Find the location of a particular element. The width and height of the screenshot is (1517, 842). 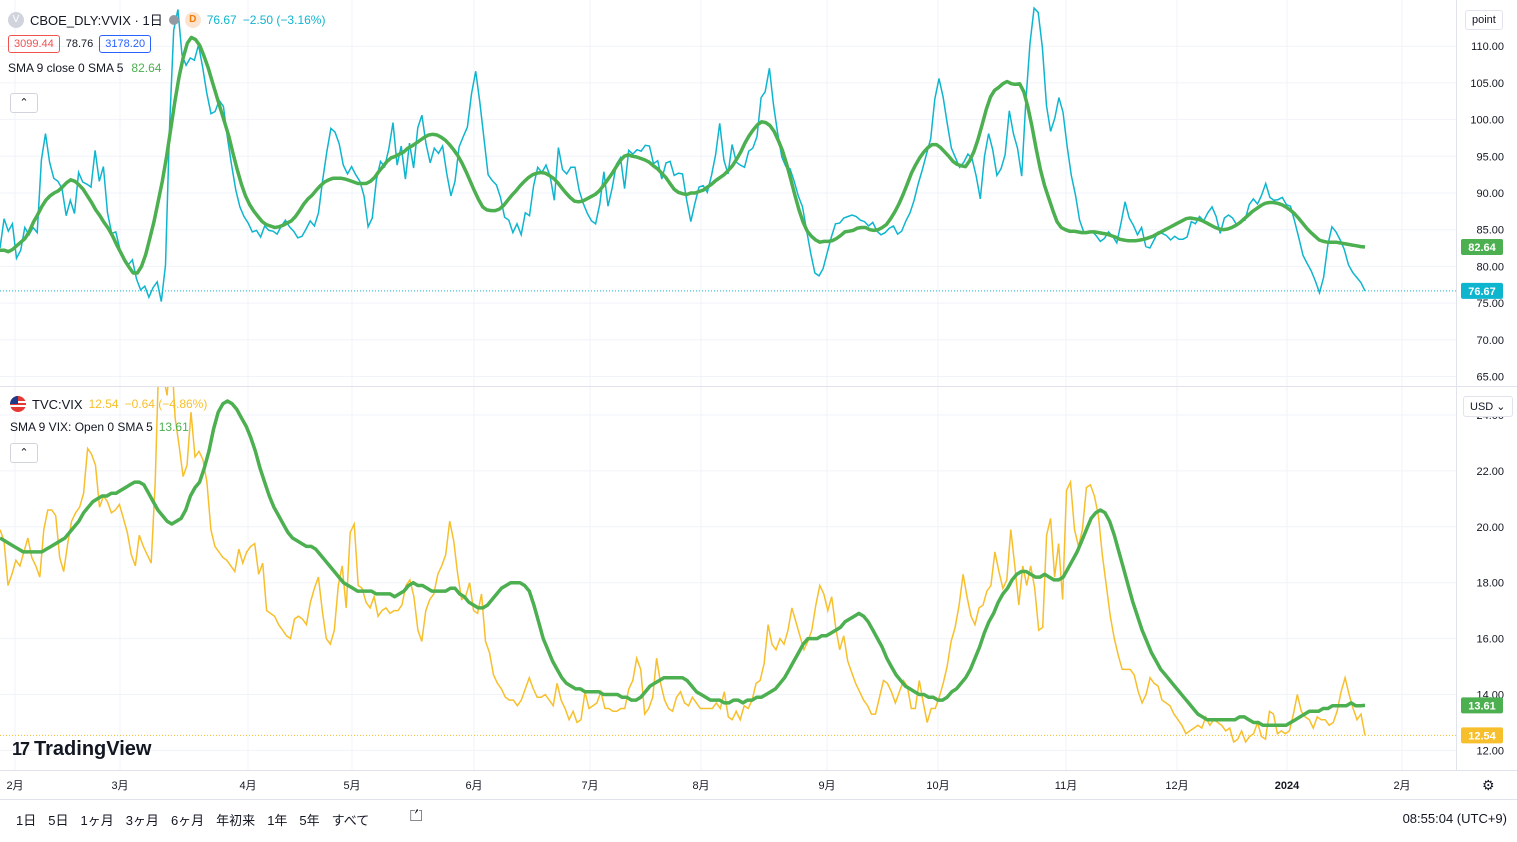

gear-icon: ⚙ is located at coordinates (1488, 785).